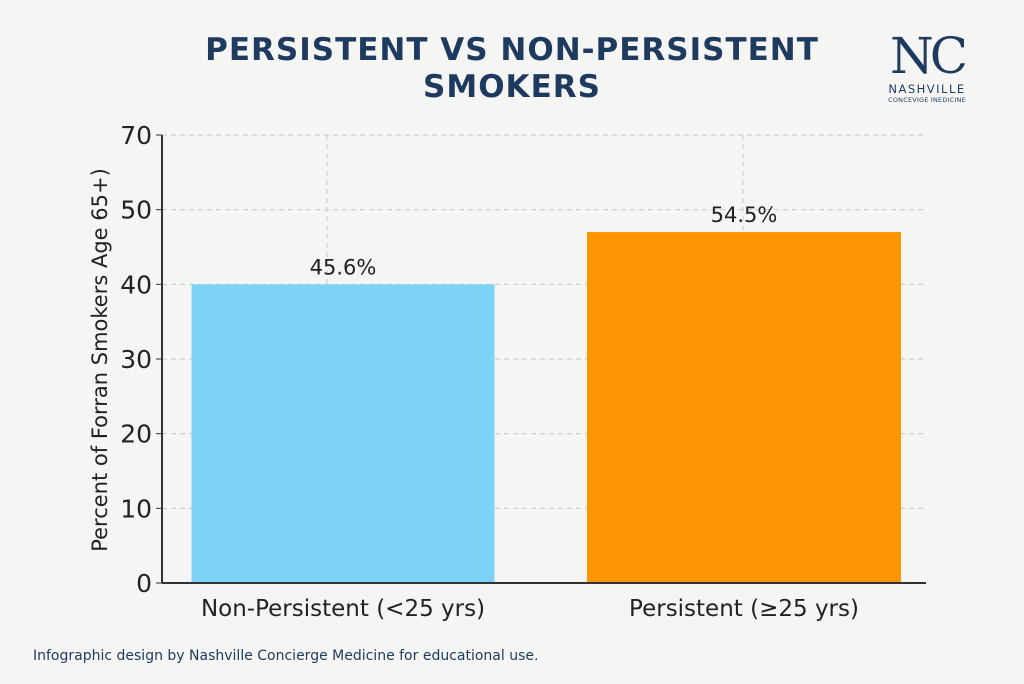  Describe the element at coordinates (136, 359) in the screenshot. I see `y-tick-label: 30` at that location.